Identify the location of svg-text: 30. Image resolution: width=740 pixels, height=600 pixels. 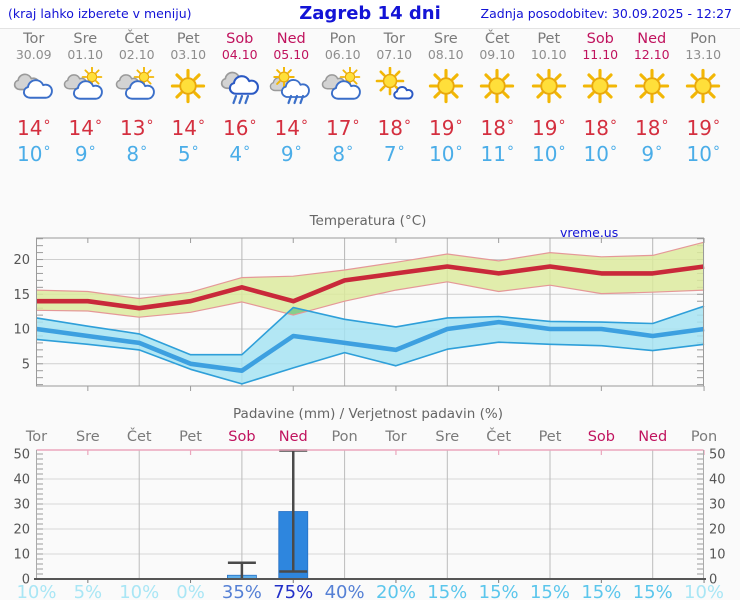
(21, 505).